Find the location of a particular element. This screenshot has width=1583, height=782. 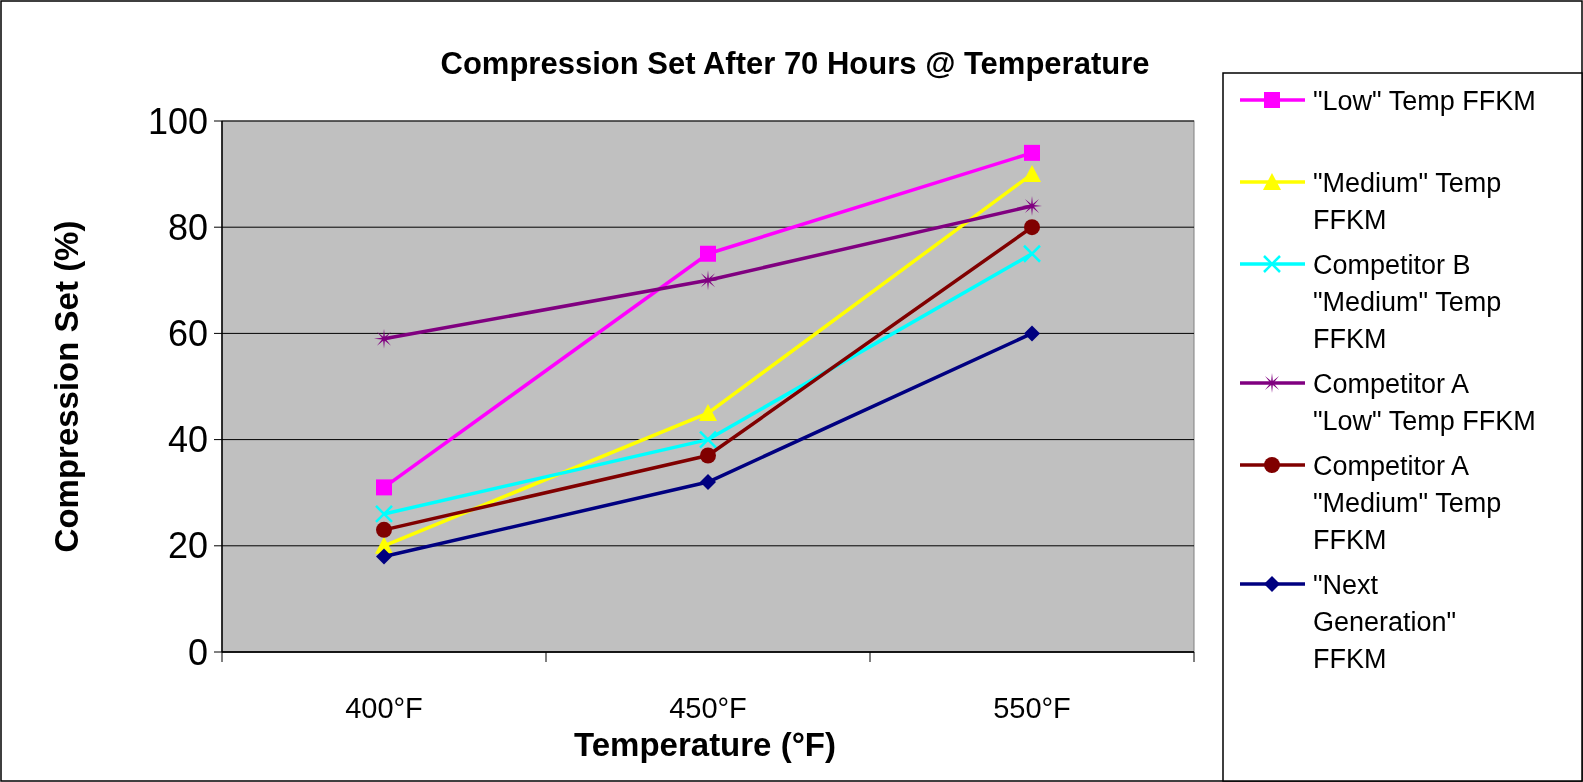

y-tick-label: 40 is located at coordinates (187, 440).